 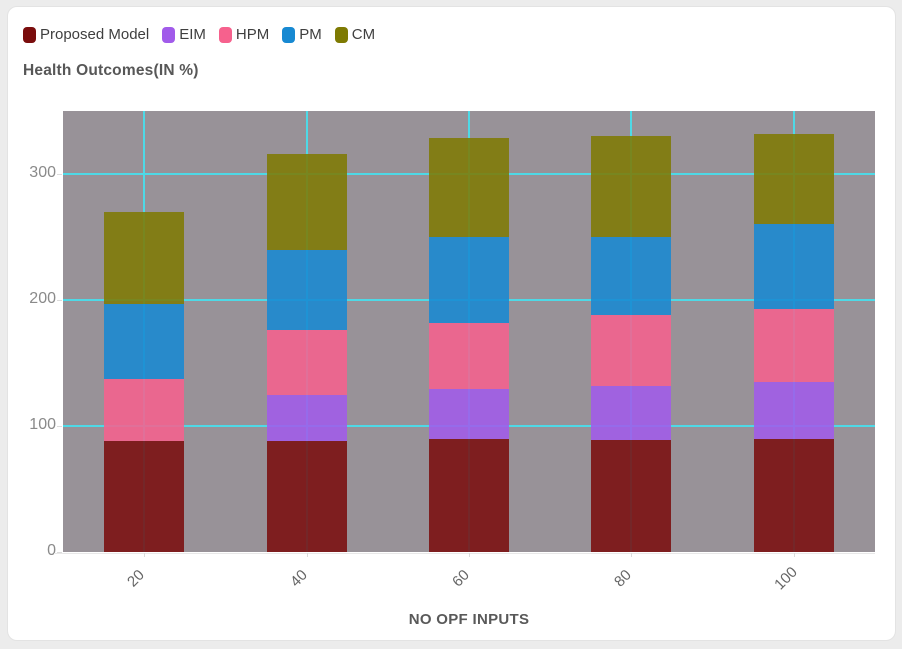 I want to click on x-axis-line, so click(x=464, y=553).